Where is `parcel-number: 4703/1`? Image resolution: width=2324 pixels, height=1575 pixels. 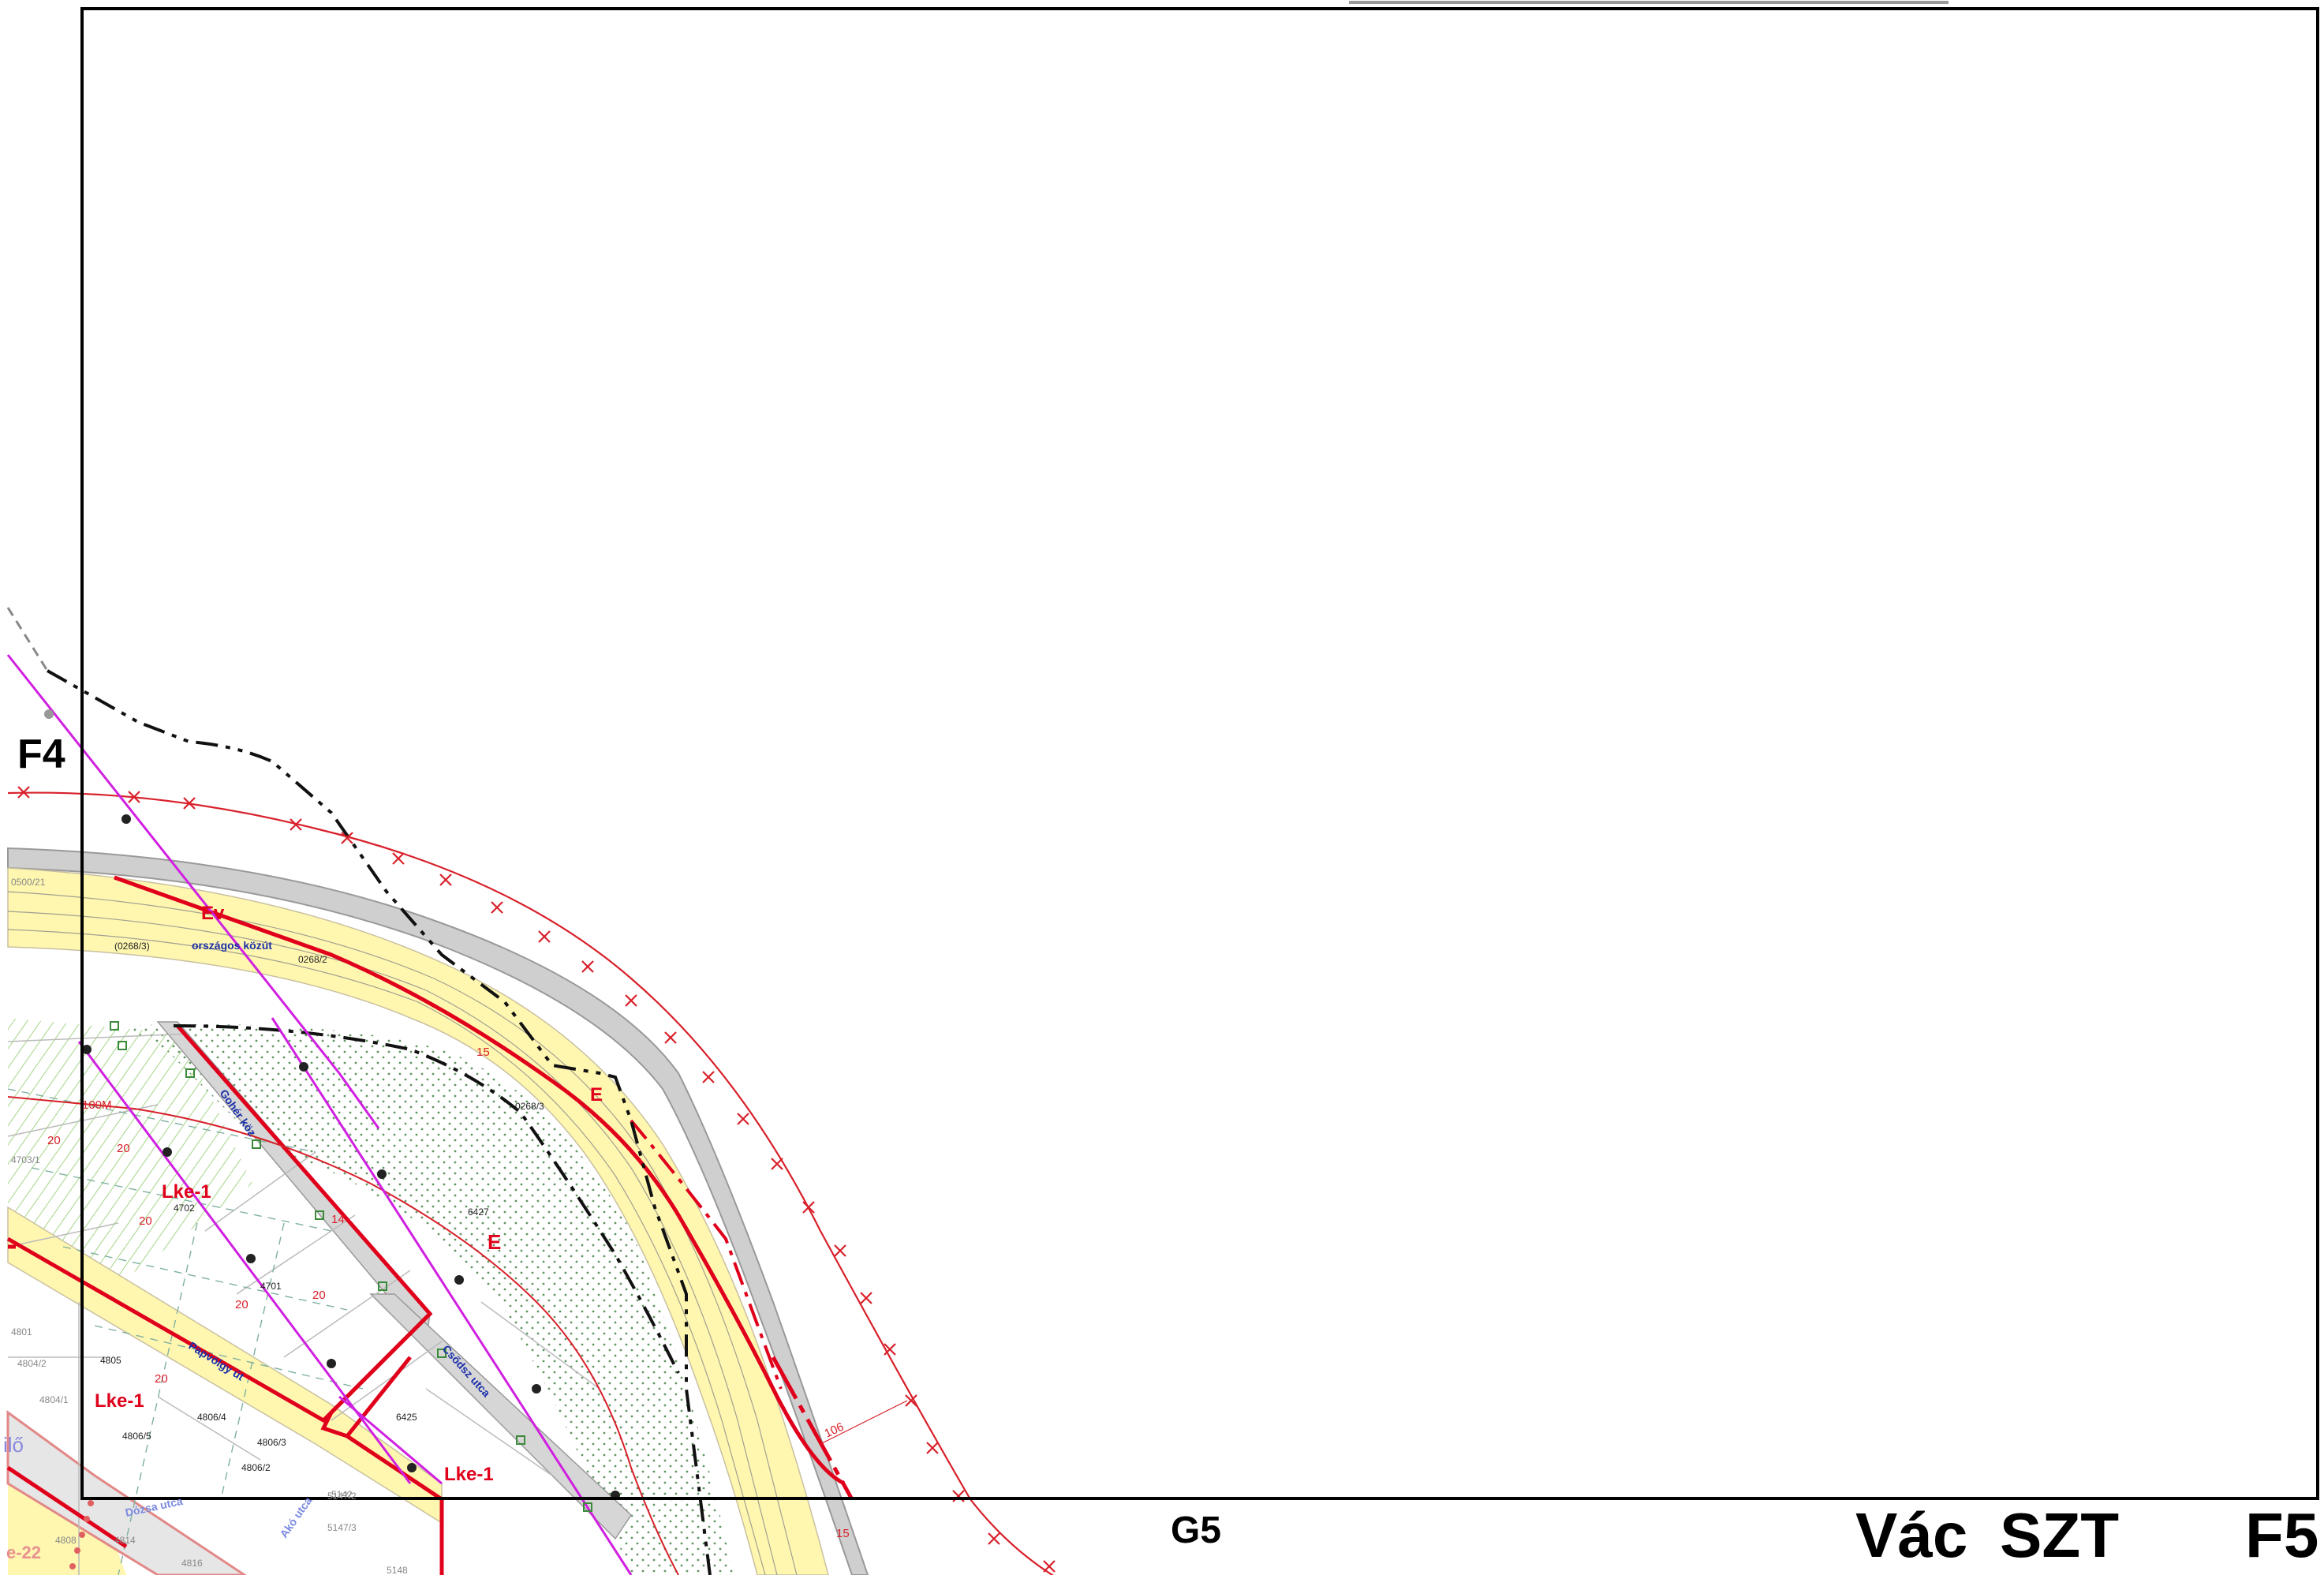
parcel-number: 4703/1 is located at coordinates (26, 1159).